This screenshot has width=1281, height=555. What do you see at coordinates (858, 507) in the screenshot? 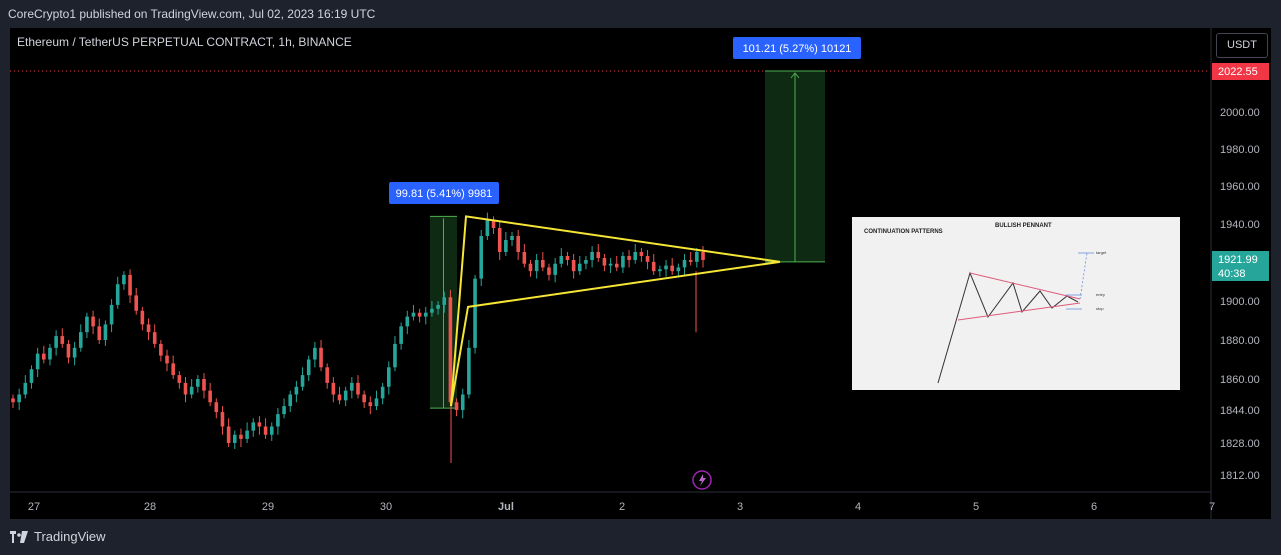
I see `x-tick-label: 4` at bounding box center [858, 507].